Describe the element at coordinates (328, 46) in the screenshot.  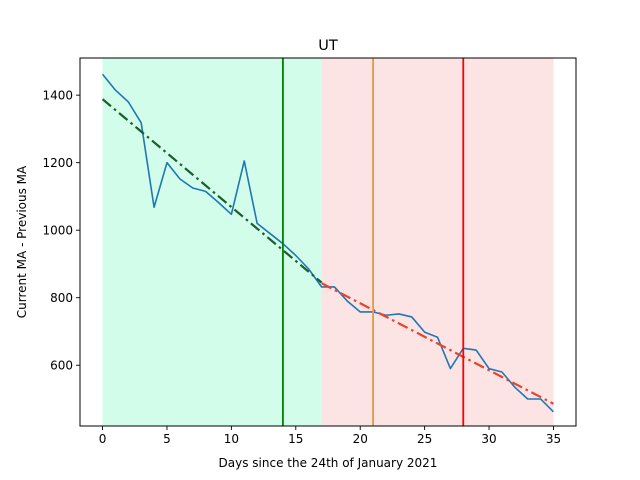
I see `chart-title: UT` at that location.